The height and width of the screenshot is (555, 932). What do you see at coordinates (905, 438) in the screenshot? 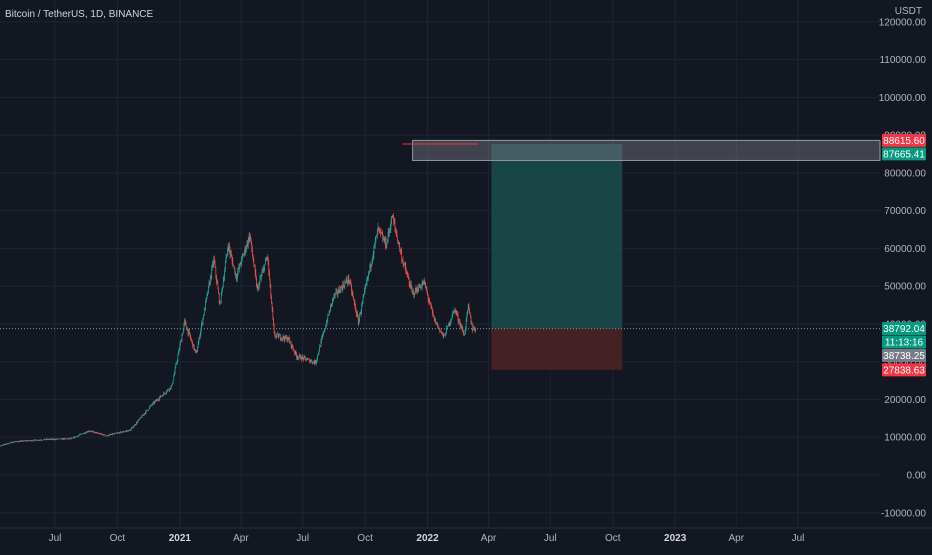
I see `price-tick-label: 10000.00` at bounding box center [905, 438].